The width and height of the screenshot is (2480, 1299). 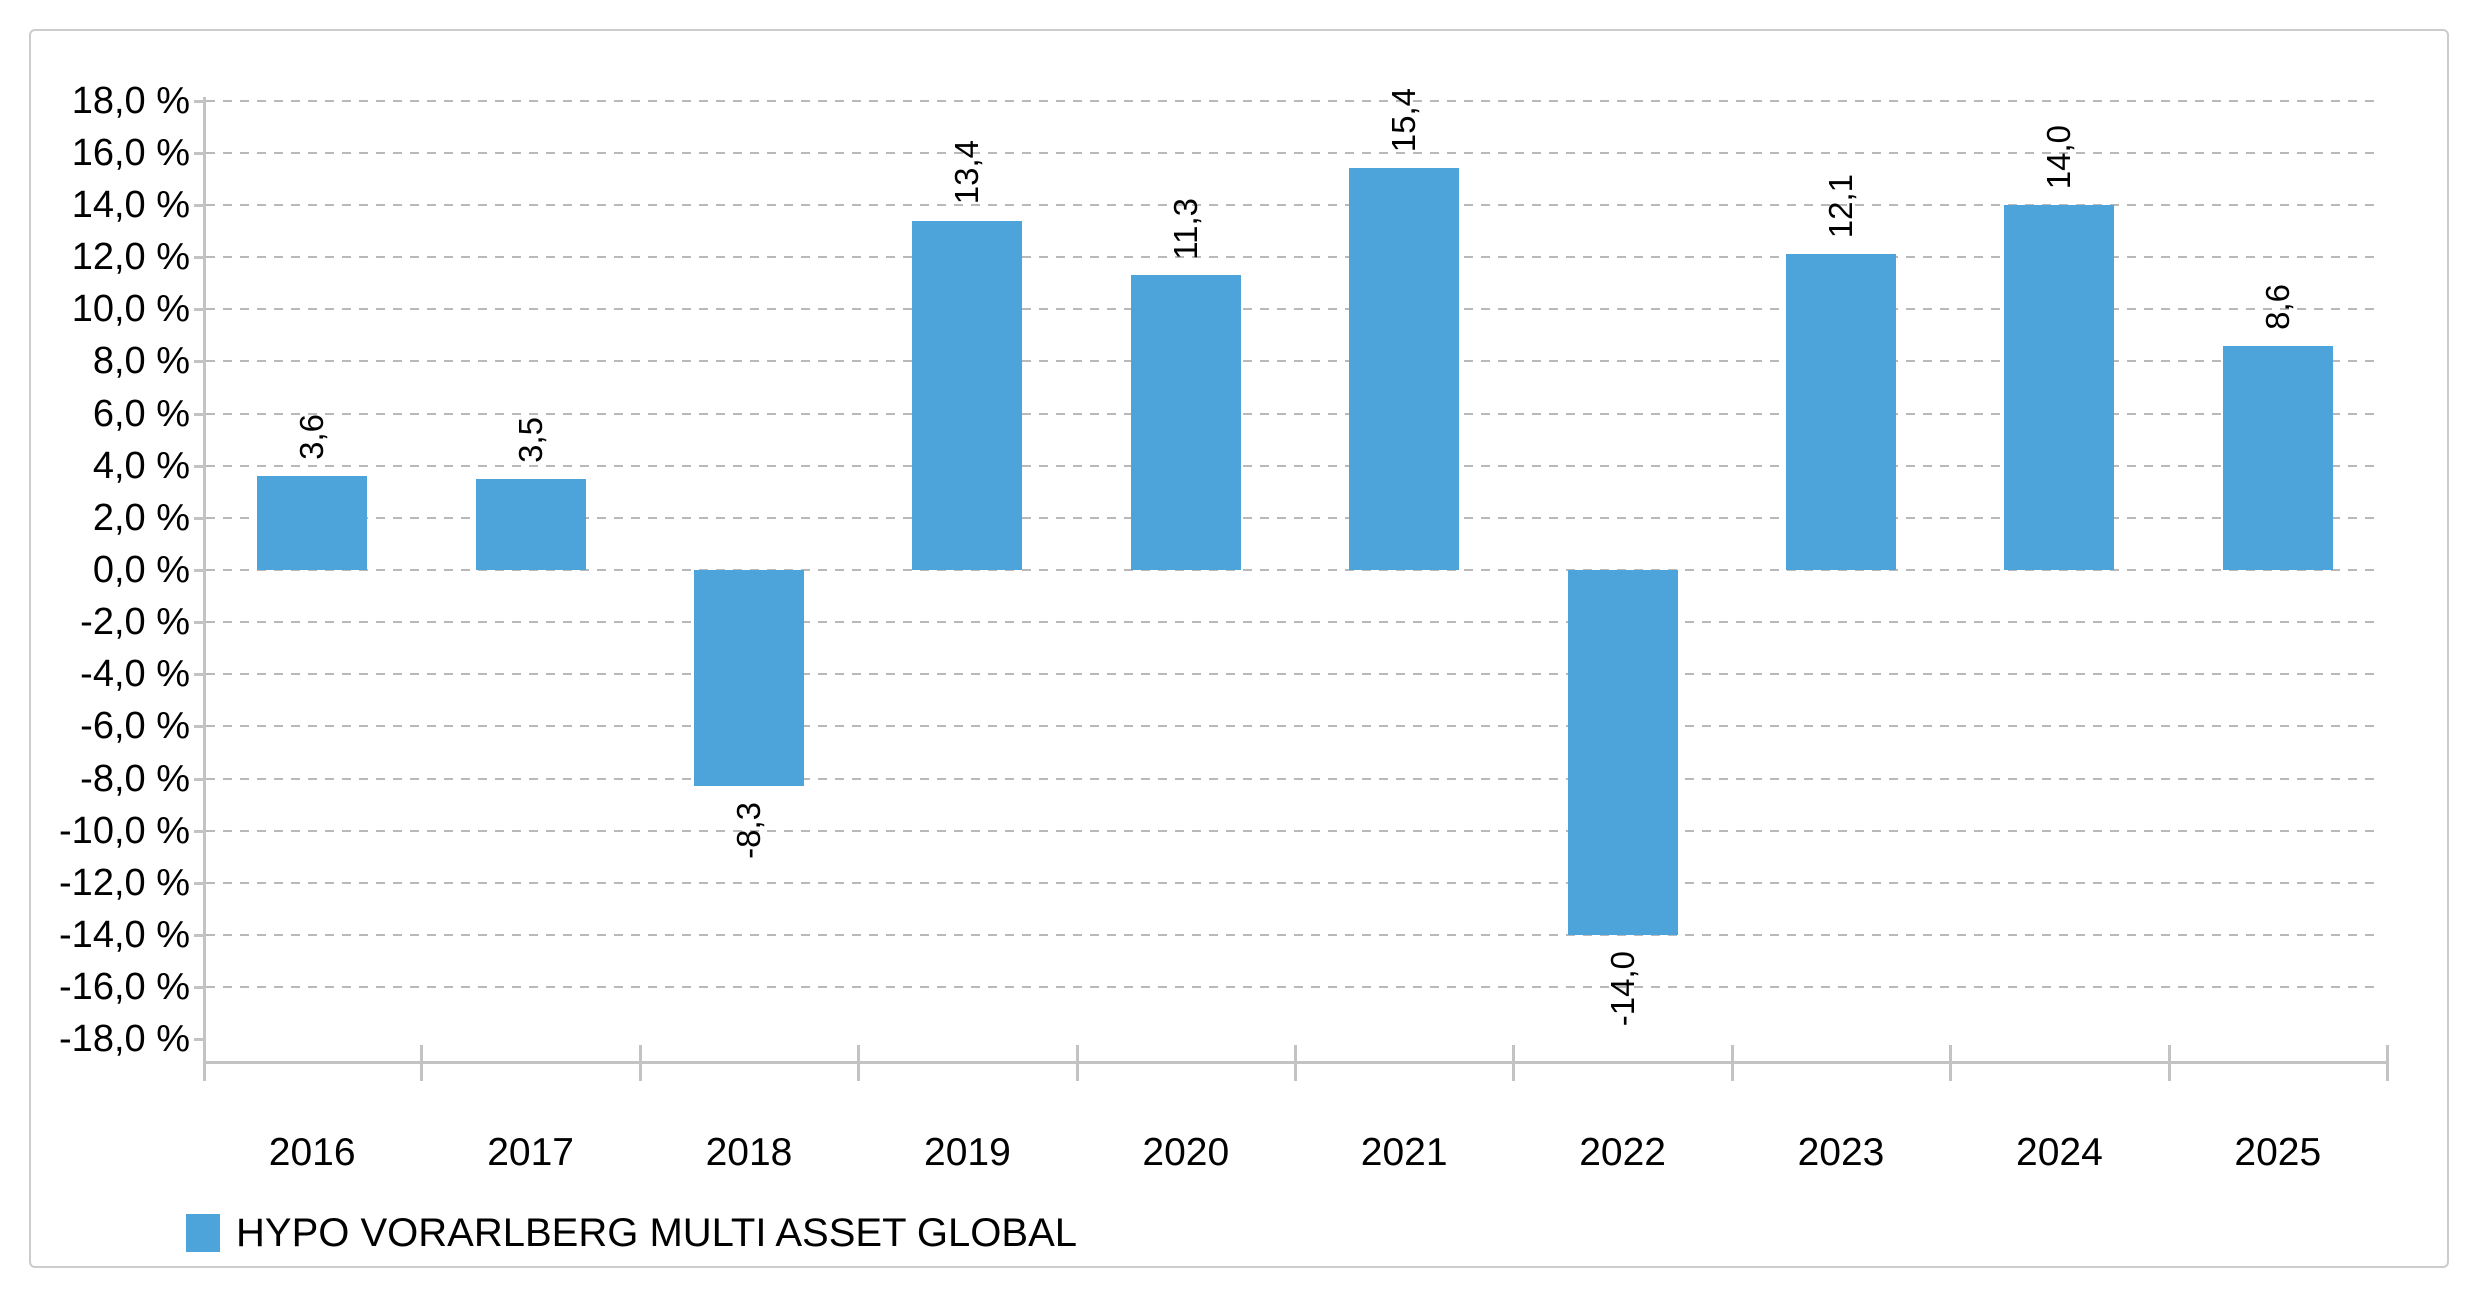 I want to click on x-tick-label: 2021, so click(x=1404, y=1152).